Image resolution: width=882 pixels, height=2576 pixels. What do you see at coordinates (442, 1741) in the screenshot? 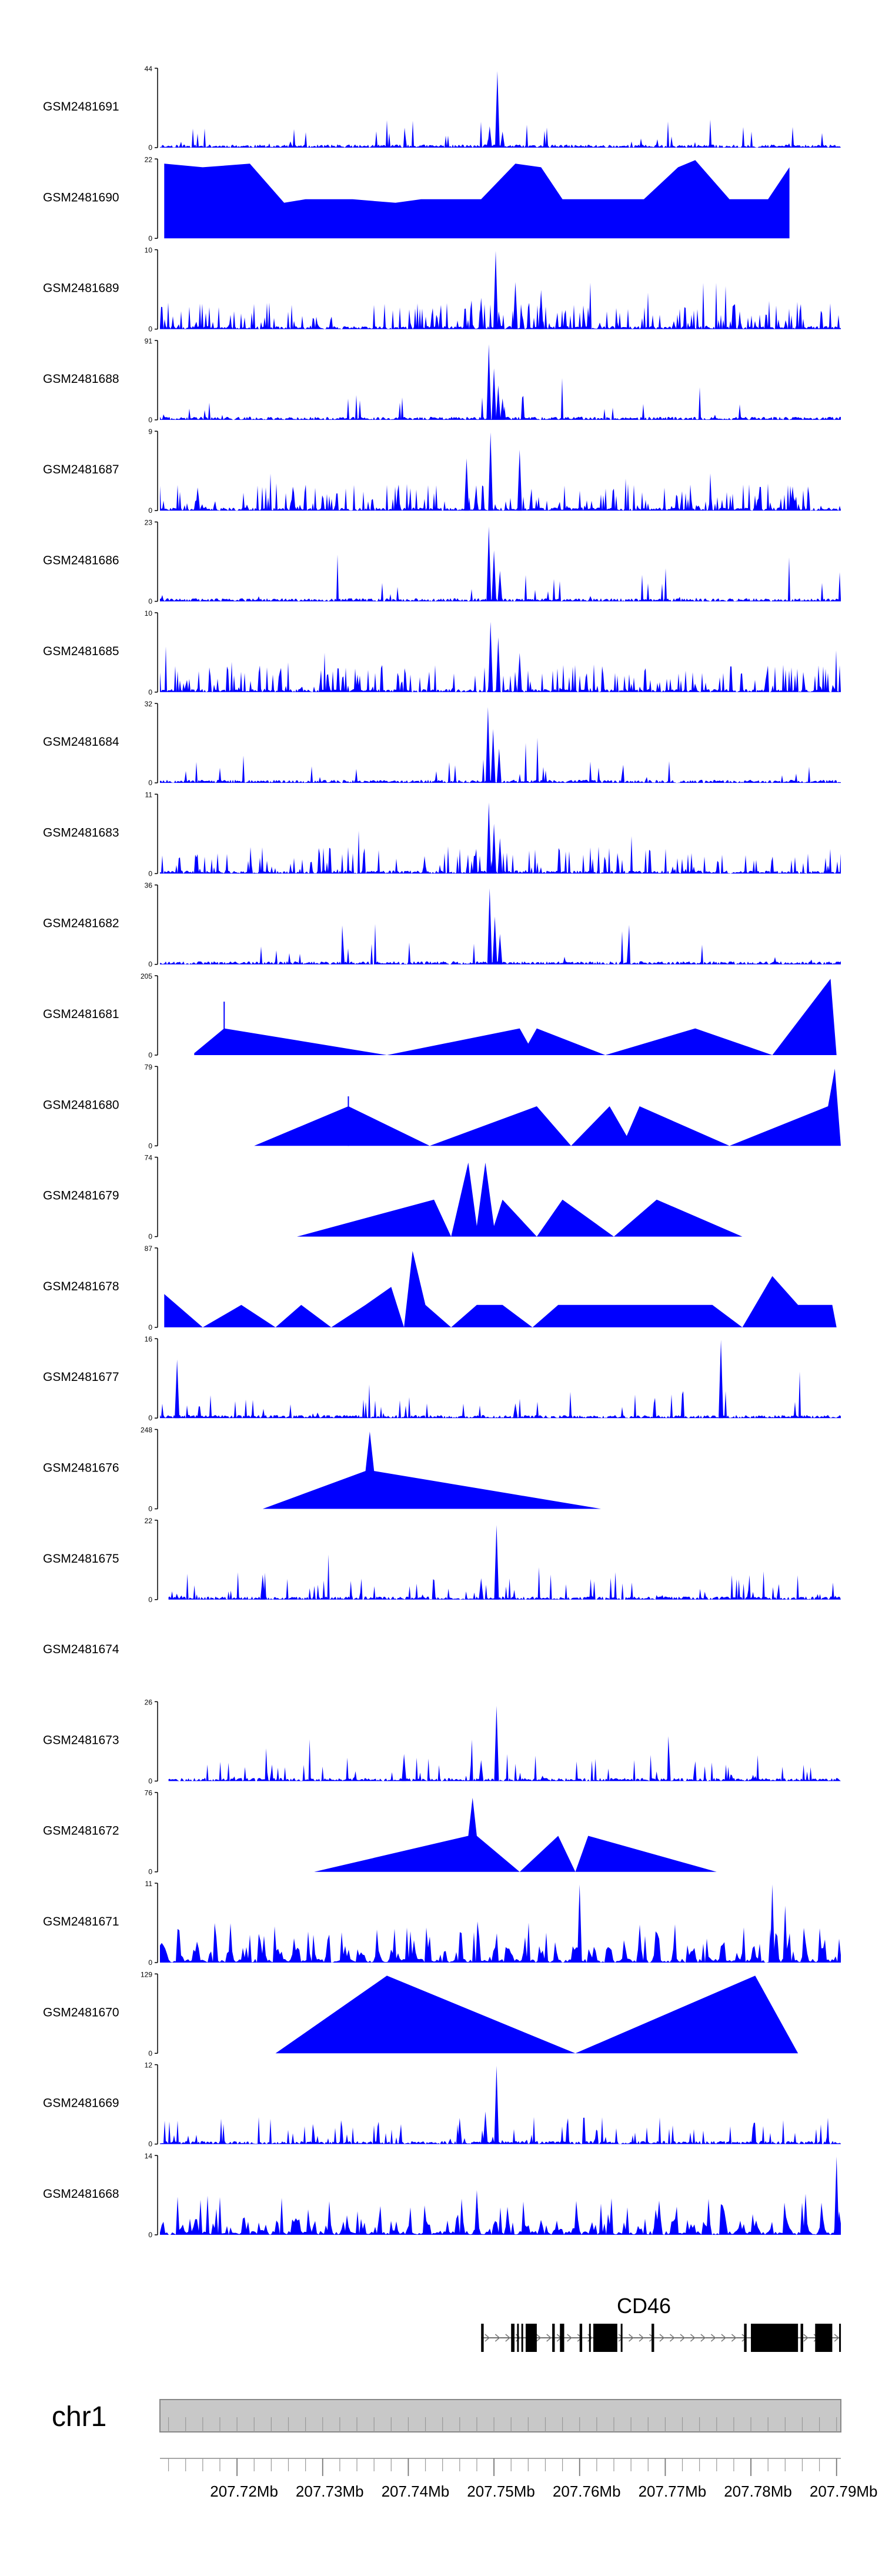
I see `track-GSM2481673: GSM2481673 26 0` at bounding box center [442, 1741].